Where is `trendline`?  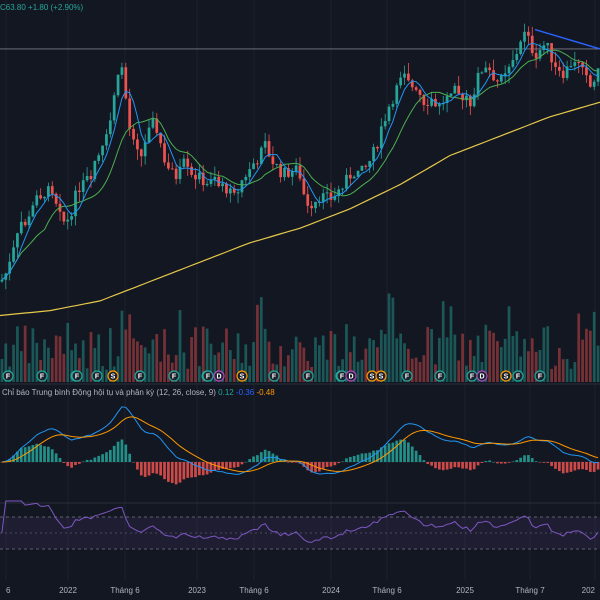 trendline is located at coordinates (567, 39).